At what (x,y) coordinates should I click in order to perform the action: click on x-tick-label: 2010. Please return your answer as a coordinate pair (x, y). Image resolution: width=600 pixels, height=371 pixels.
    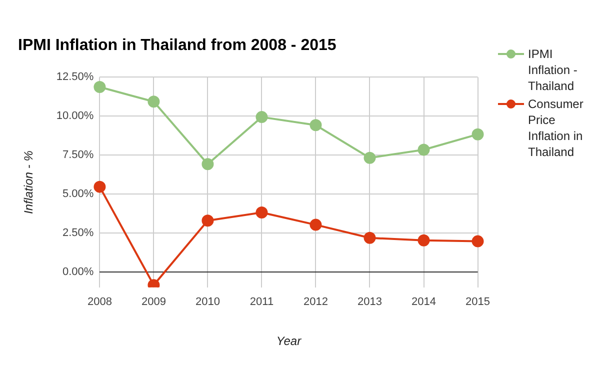
    Looking at the image, I should click on (207, 302).